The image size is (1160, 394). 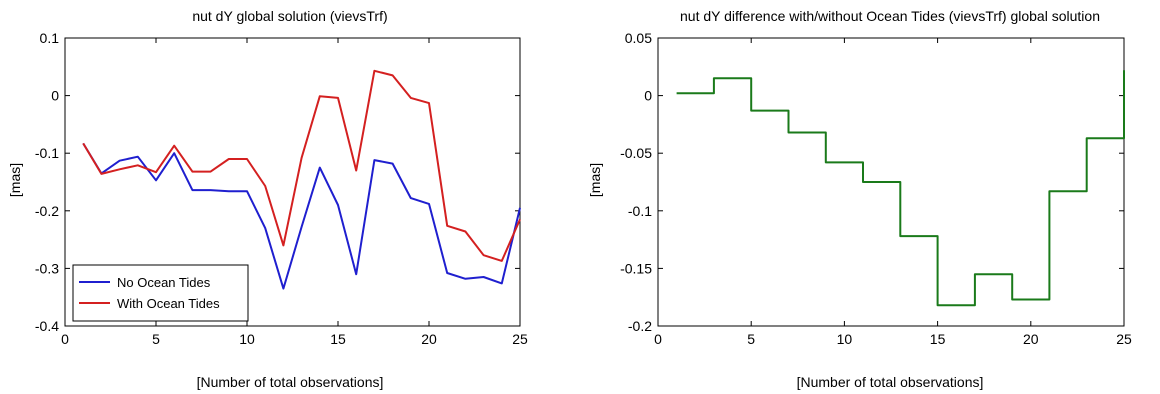 What do you see at coordinates (289, 16) in the screenshot?
I see `chart-left-title: nut dY global solution (vievsTrf)` at bounding box center [289, 16].